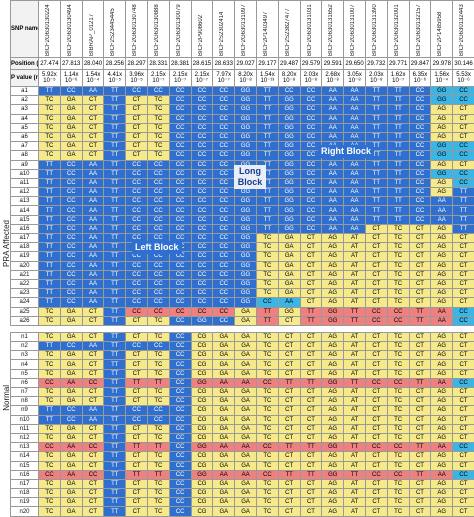 This screenshot has height=517, width=474. Describe the element at coordinates (25, 274) in the screenshot. I see `sample-id: a21` at that location.